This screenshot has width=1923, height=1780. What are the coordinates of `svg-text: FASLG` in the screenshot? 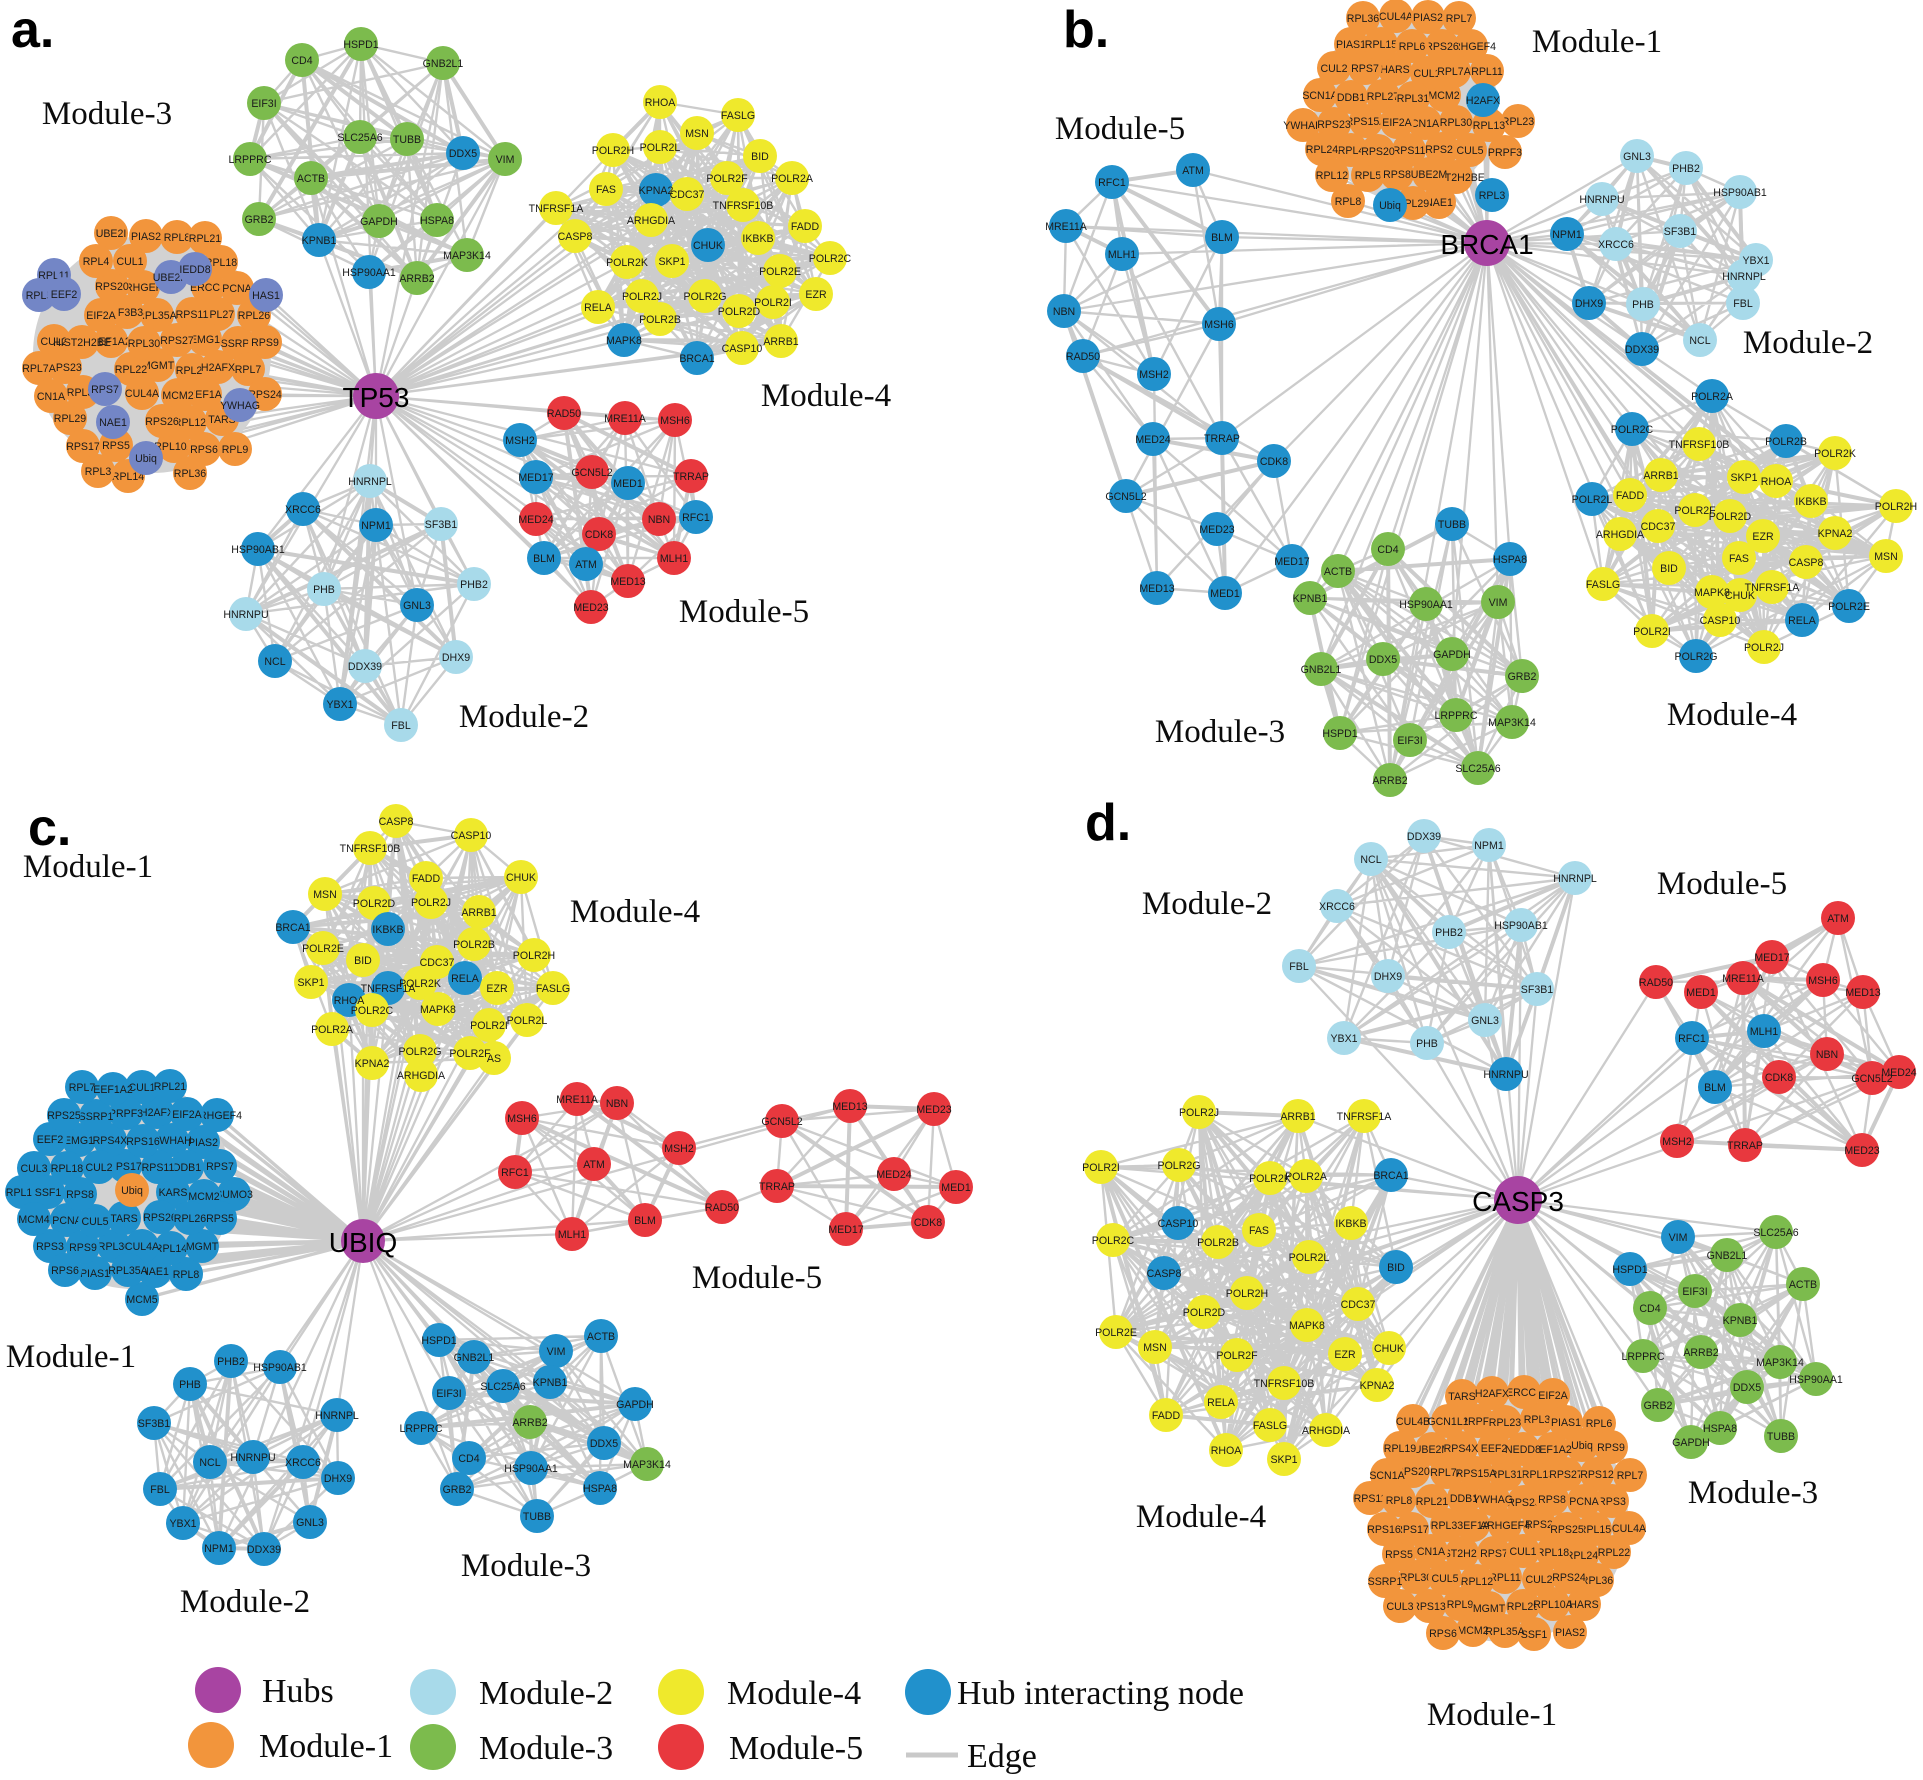 It's located at (1603, 585).